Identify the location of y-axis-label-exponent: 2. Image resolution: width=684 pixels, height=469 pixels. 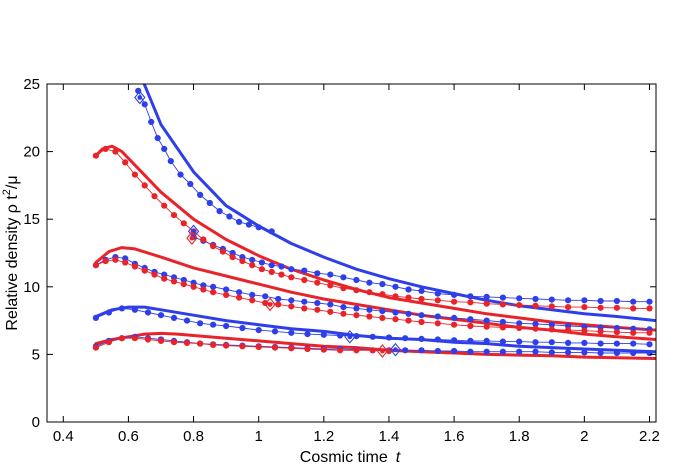
(7, 192).